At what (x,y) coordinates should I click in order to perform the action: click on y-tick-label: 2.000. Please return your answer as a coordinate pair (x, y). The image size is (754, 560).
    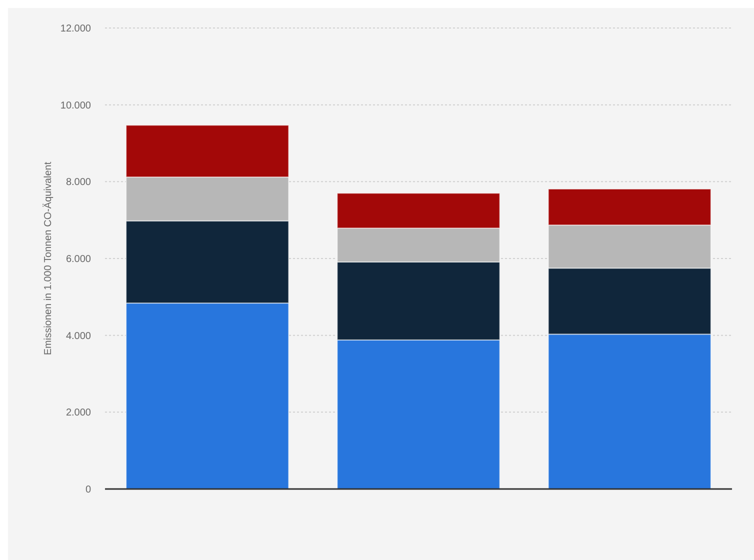
    Looking at the image, I should click on (79, 413).